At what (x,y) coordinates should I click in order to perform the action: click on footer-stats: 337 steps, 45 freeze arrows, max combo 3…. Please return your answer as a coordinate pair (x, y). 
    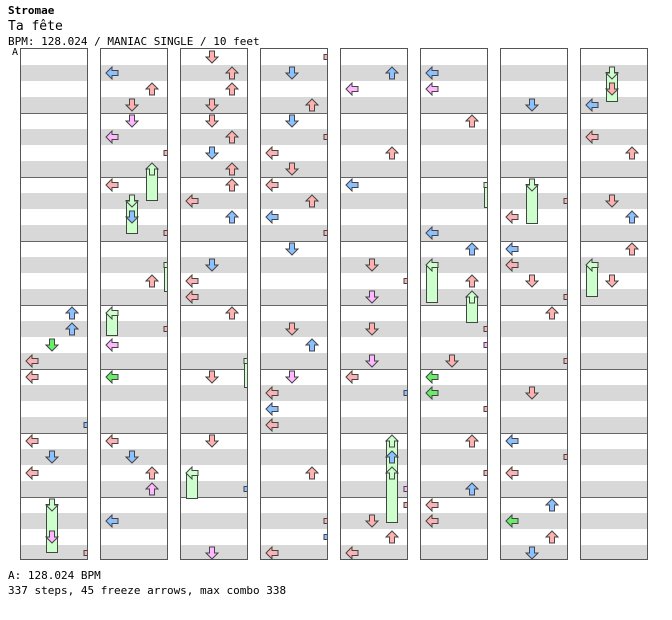
    Looking at the image, I should click on (147, 590).